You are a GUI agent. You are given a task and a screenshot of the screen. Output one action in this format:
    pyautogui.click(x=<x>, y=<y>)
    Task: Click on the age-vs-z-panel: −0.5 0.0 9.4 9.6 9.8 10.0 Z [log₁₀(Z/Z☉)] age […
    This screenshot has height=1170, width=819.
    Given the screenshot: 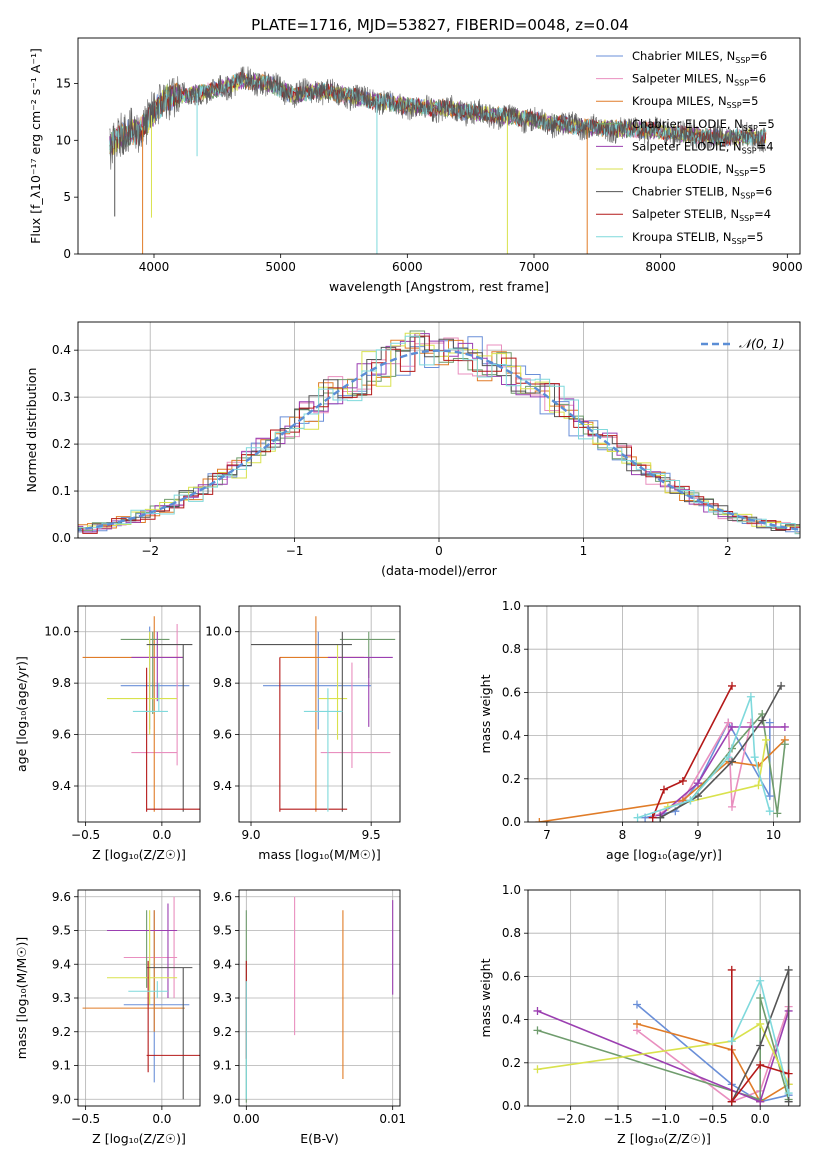 What is the action you would take?
    pyautogui.click(x=107, y=733)
    